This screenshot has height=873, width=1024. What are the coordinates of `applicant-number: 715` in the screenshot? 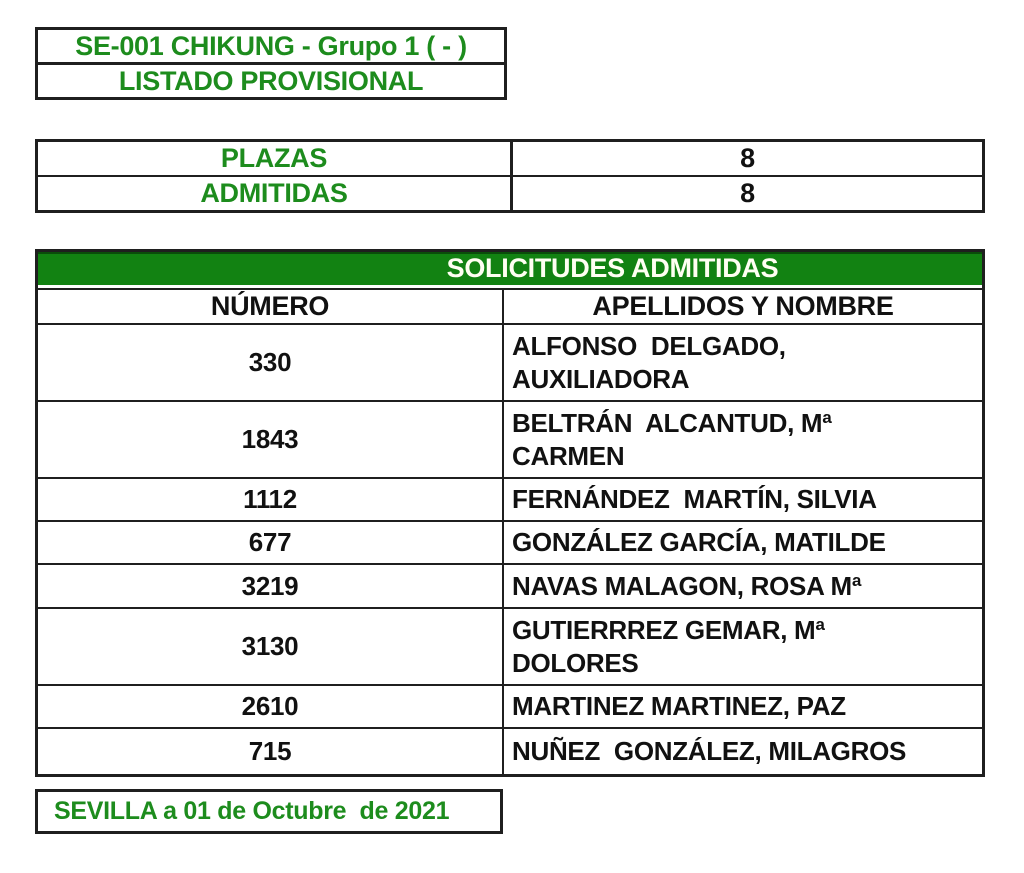 It's located at (270, 751).